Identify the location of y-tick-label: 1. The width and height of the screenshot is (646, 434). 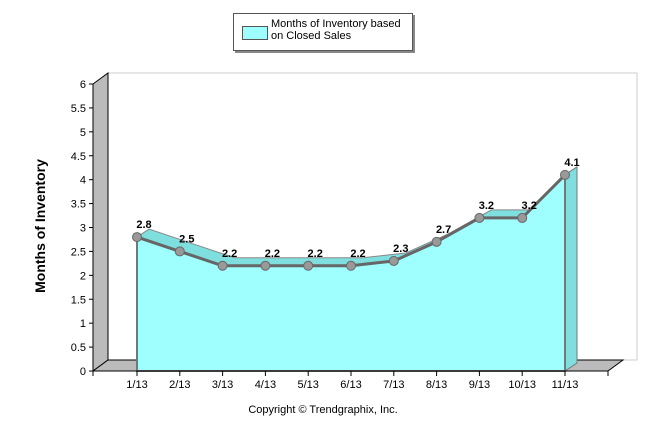
(83, 324).